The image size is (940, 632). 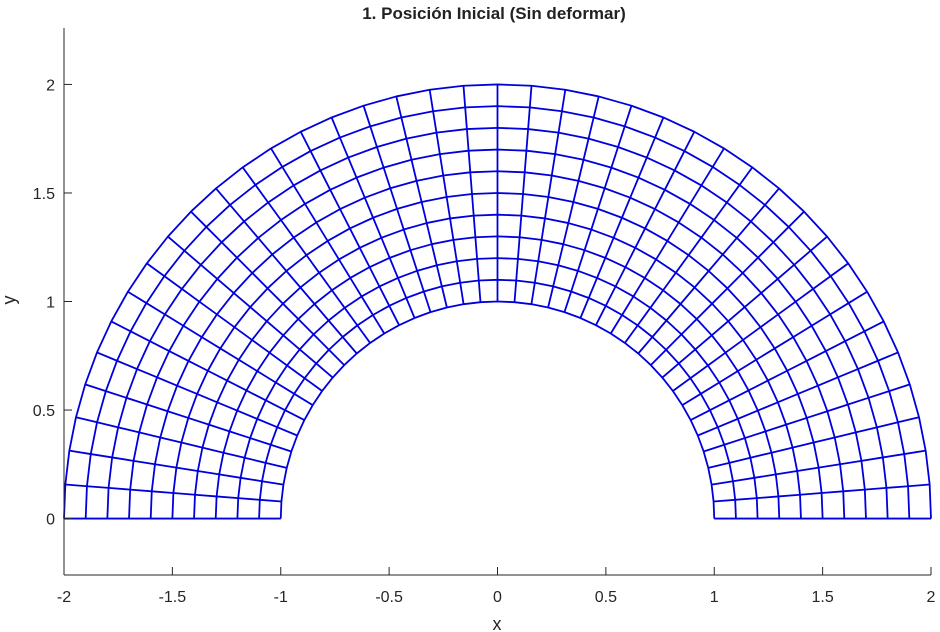 I want to click on x-tick-label: -2, so click(x=64, y=597).